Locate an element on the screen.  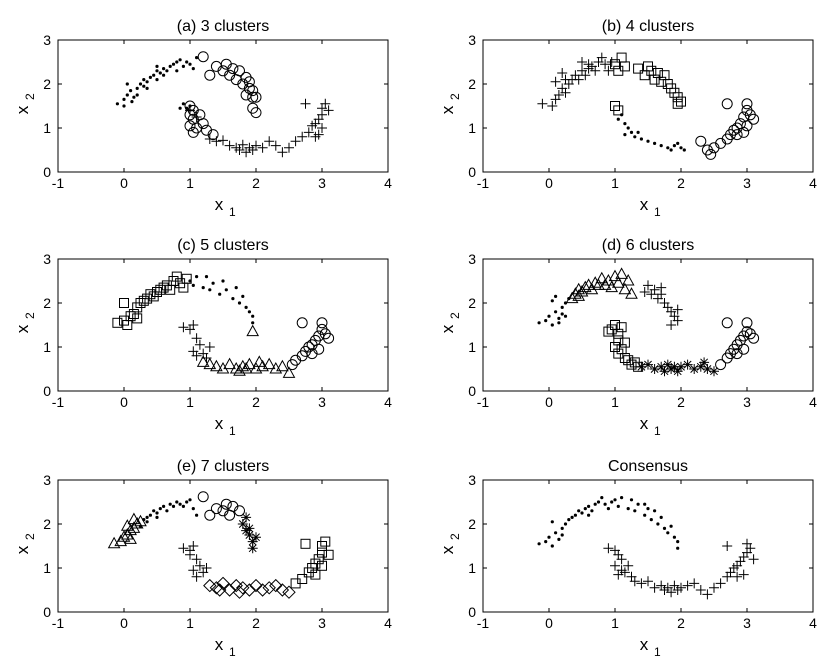
y-tick-label: 2 is located at coordinates (47, 303).